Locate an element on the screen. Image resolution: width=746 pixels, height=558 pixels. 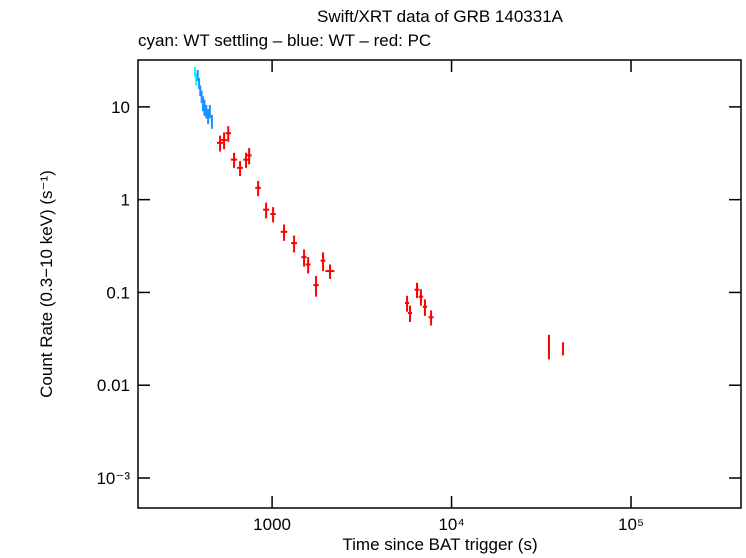
y-tick-label: 1 is located at coordinates (125, 200).